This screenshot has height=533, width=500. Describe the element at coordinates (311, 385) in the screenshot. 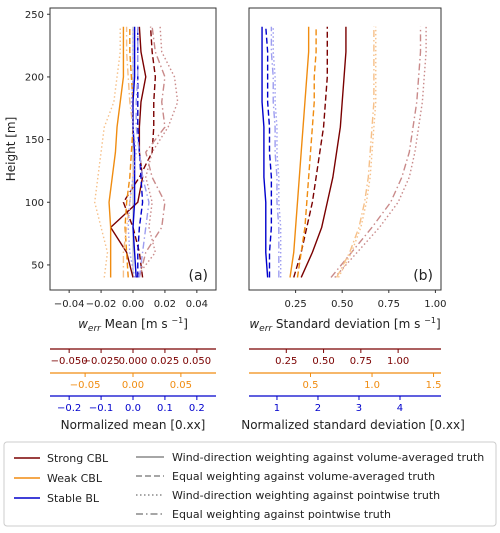

I see `secondary-tick-label: 0.5` at that location.